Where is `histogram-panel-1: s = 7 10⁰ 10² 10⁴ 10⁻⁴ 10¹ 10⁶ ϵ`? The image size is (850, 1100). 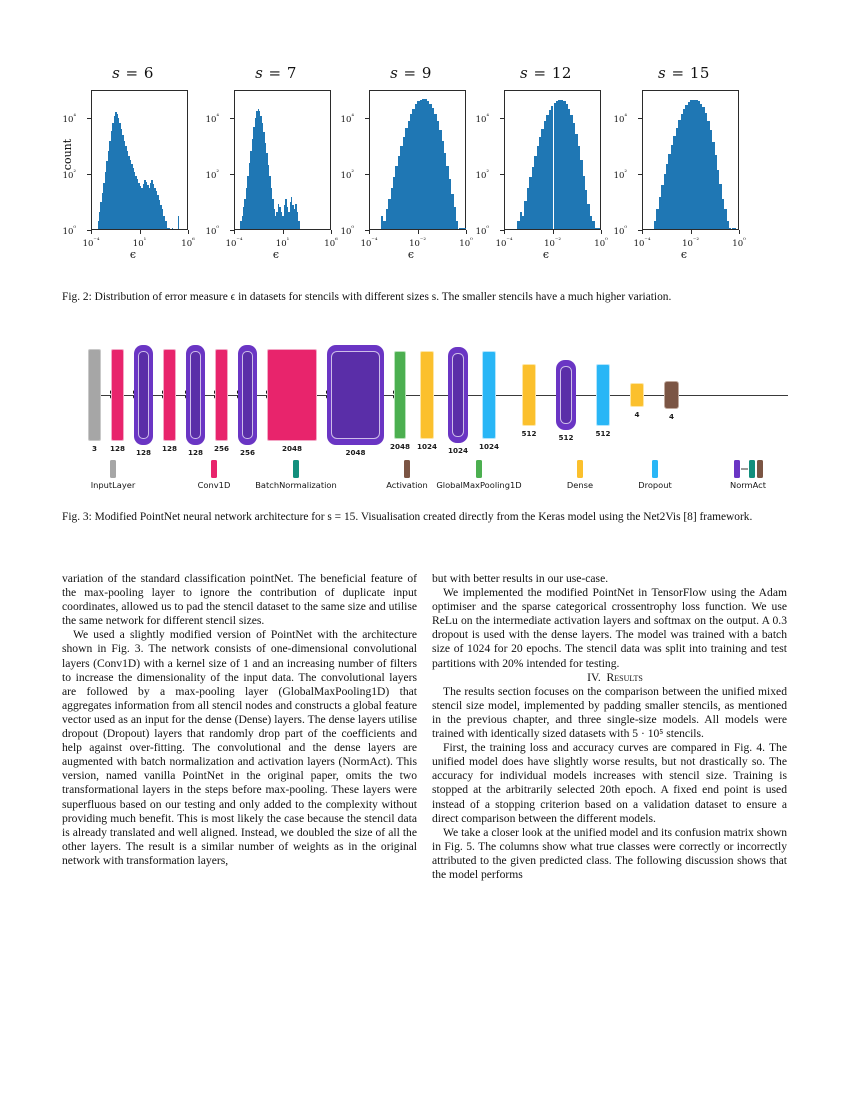 histogram-panel-1: s = 7 10⁰ 10² 10⁴ 10⁻⁴ 10¹ 10⁶ ϵ is located at coordinates (276, 167).